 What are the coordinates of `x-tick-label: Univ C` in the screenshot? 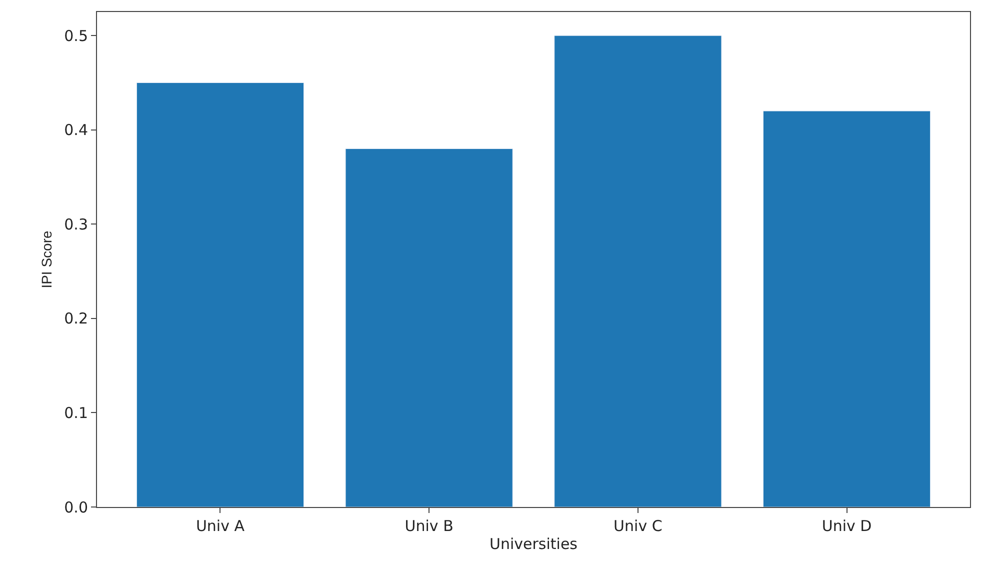 It's located at (638, 526).